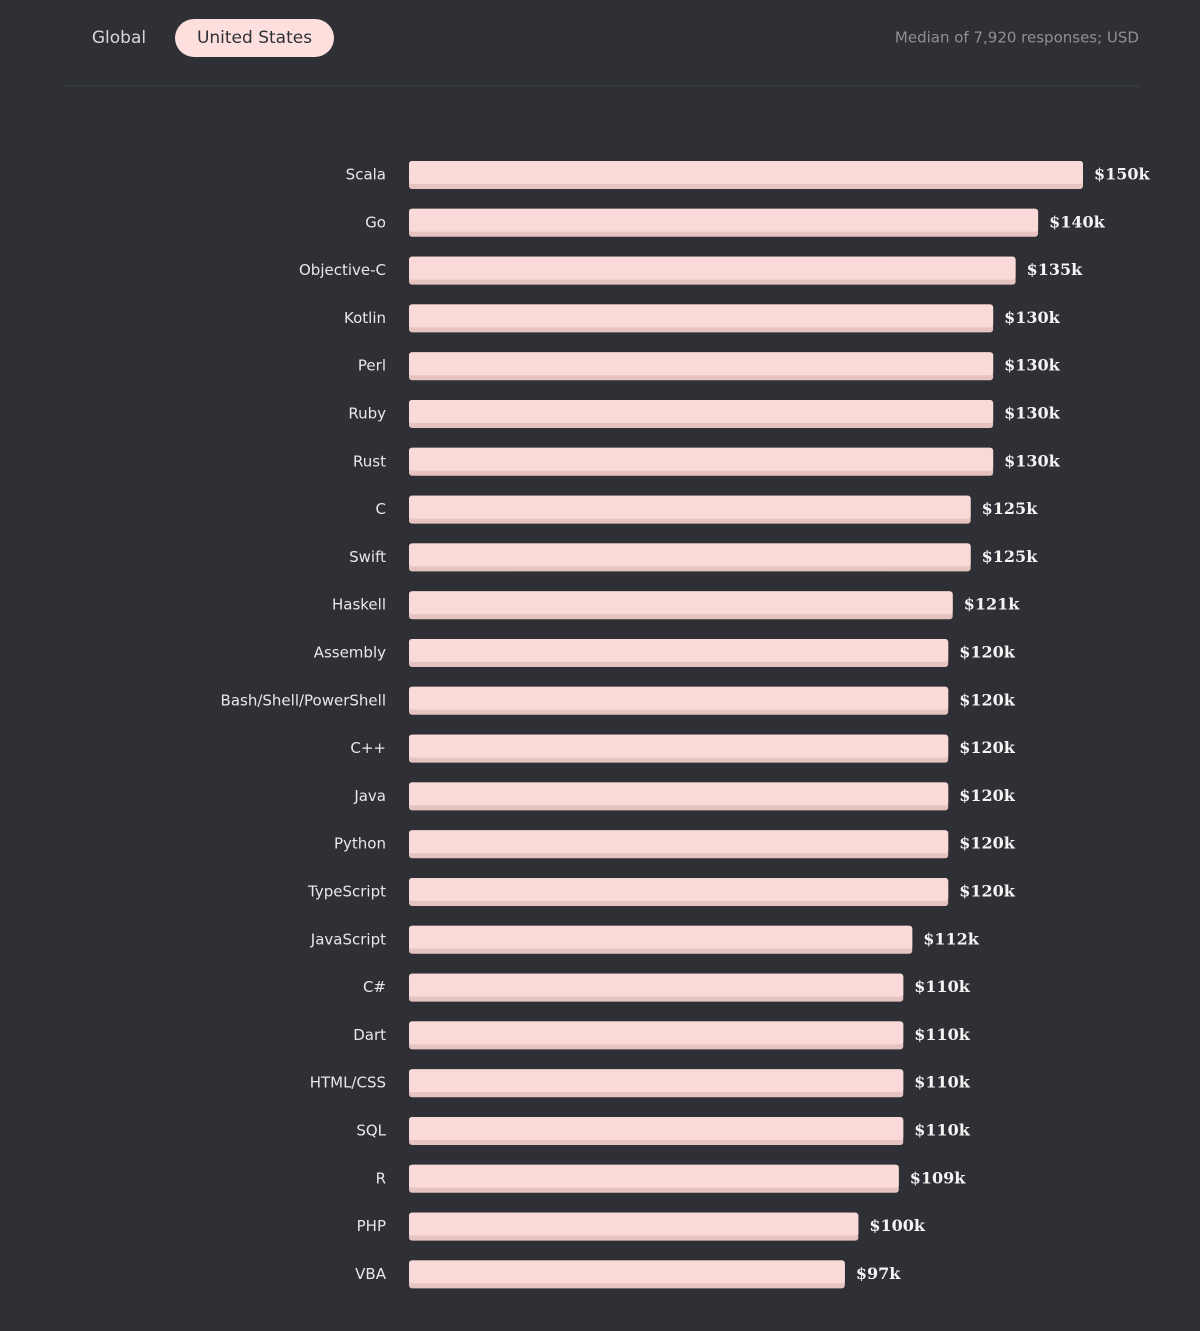  Describe the element at coordinates (372, 366) in the screenshot. I see `category-label: Perl` at that location.